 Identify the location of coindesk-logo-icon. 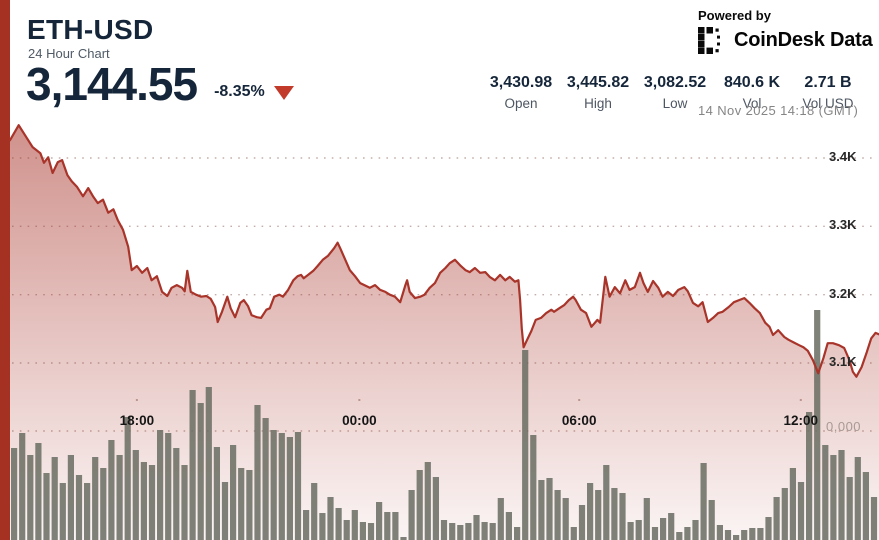
(709, 40).